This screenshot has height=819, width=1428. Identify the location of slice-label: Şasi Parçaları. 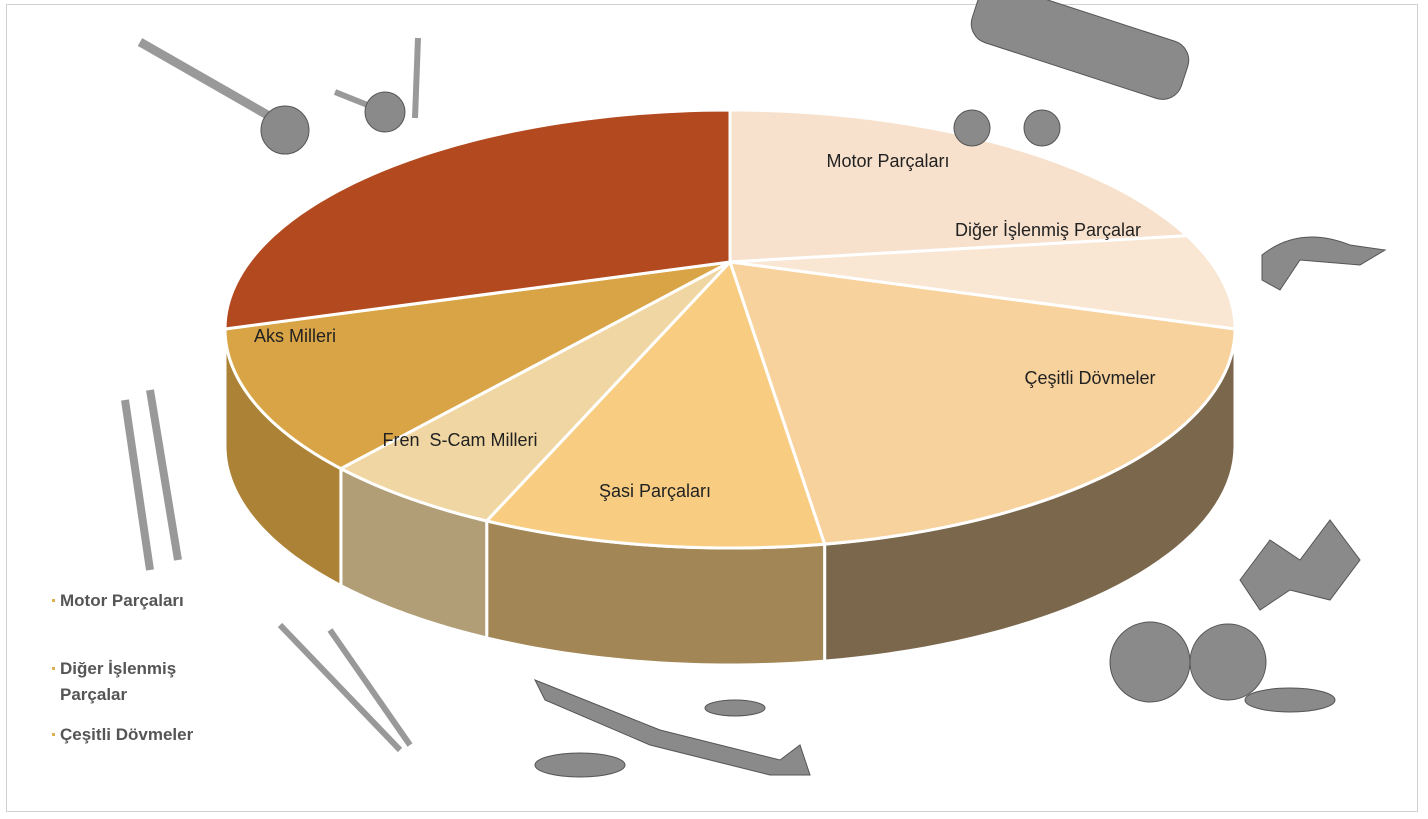
(655, 491).